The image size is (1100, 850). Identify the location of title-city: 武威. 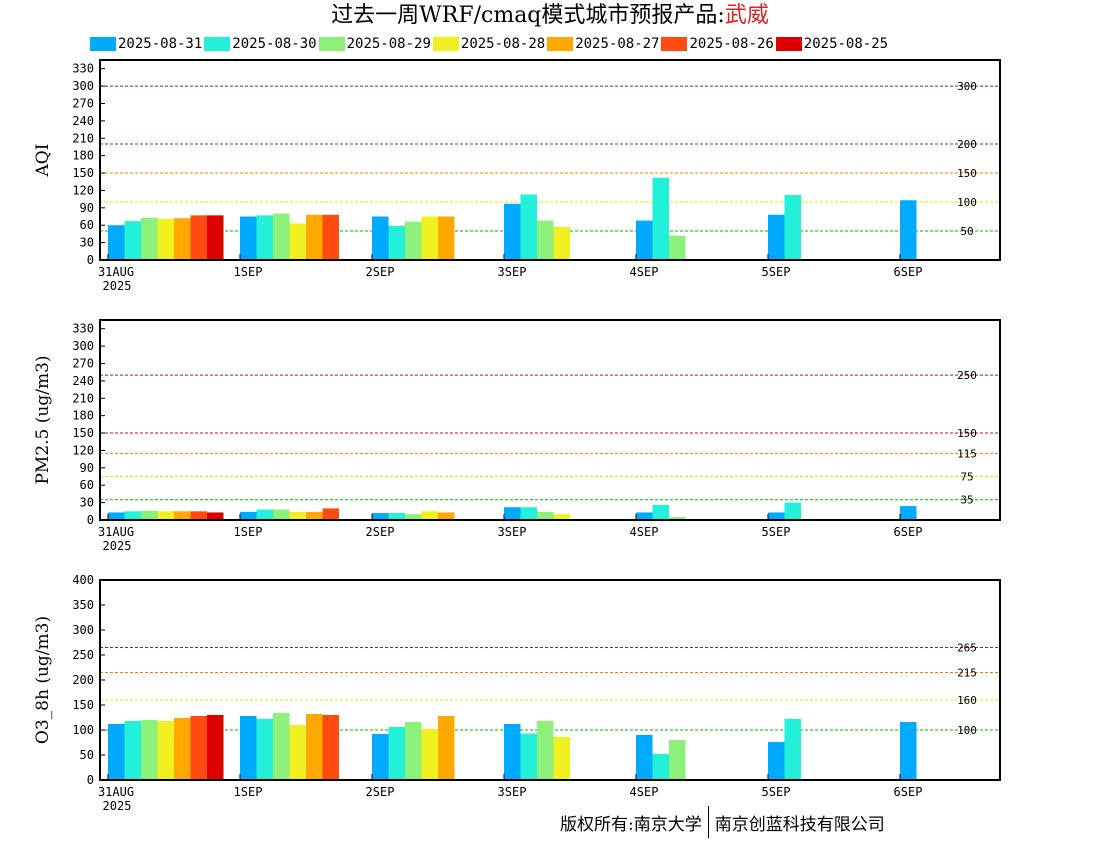
(746, 15).